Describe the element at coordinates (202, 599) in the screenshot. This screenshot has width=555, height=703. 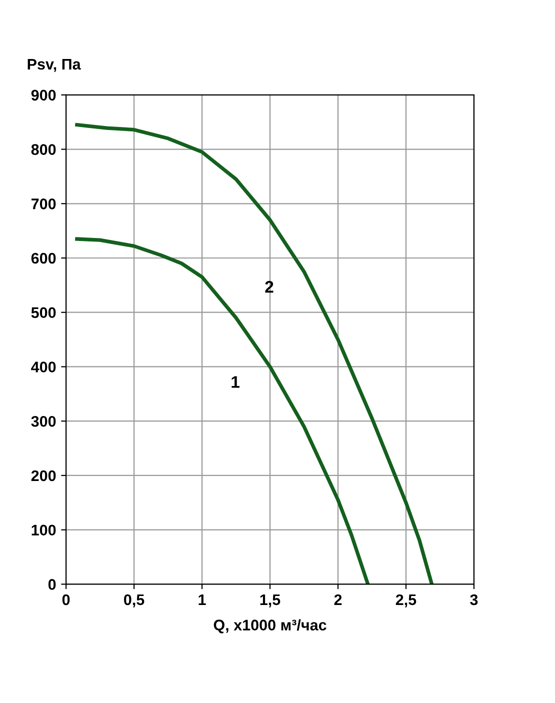
I see `x-tick-label: 1` at that location.